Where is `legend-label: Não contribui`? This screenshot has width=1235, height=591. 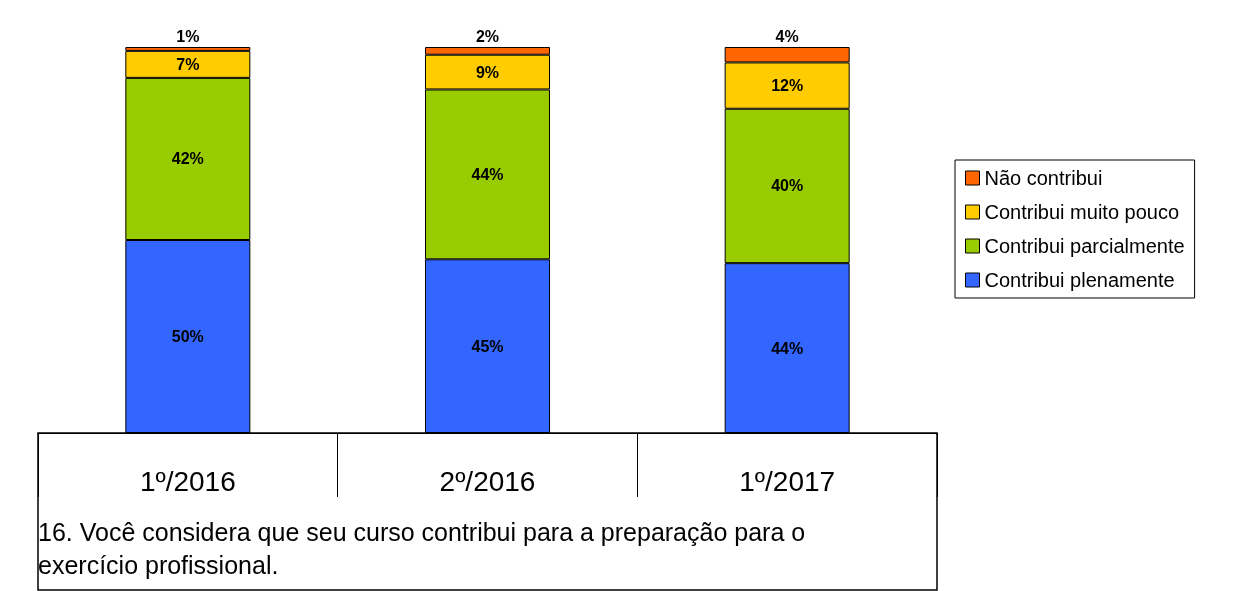
legend-label: Não contribui is located at coordinates (1043, 178).